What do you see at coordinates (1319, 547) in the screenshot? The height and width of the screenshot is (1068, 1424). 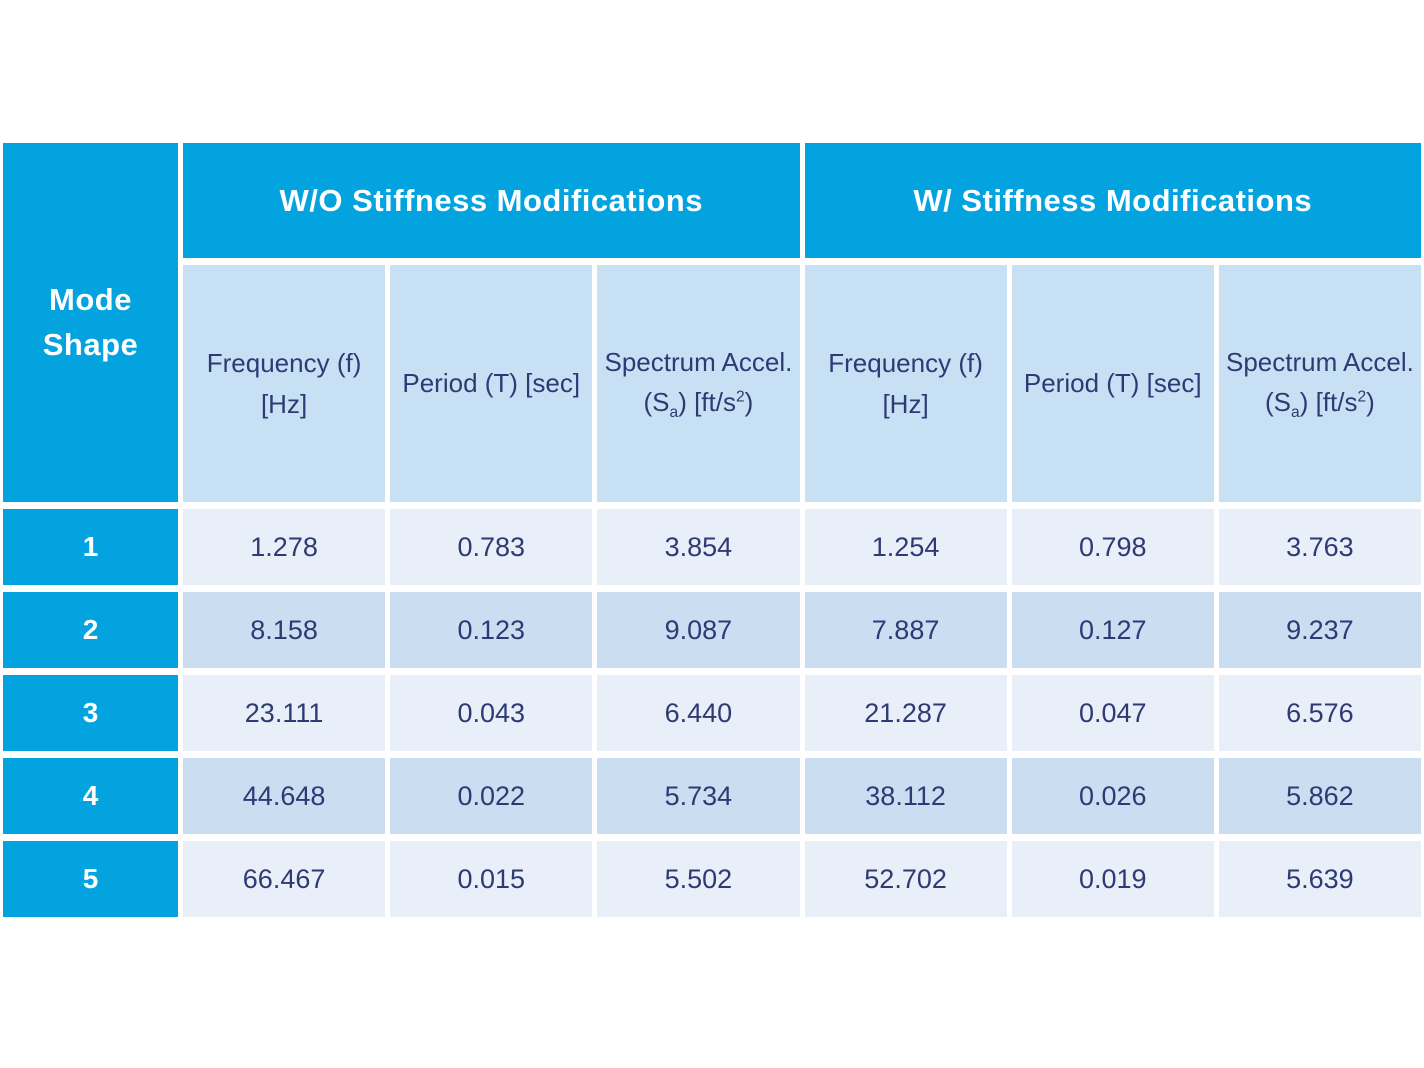 I see `value-cell: 3.763` at bounding box center [1319, 547].